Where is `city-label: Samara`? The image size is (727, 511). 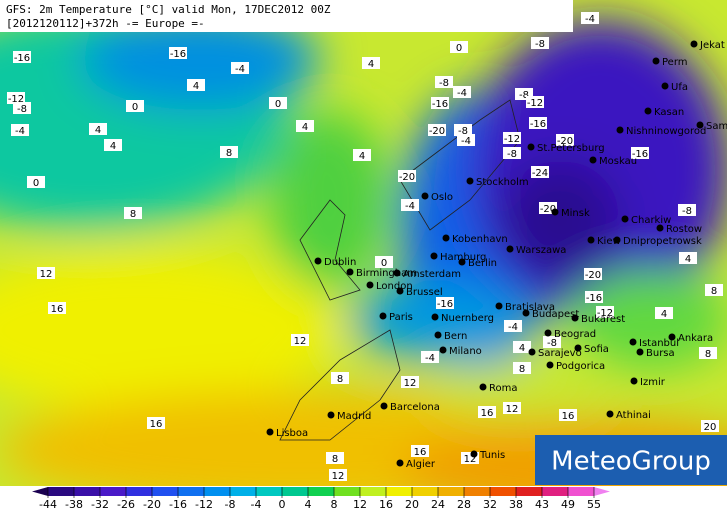
city-label: Samara is located at coordinates (716, 126).